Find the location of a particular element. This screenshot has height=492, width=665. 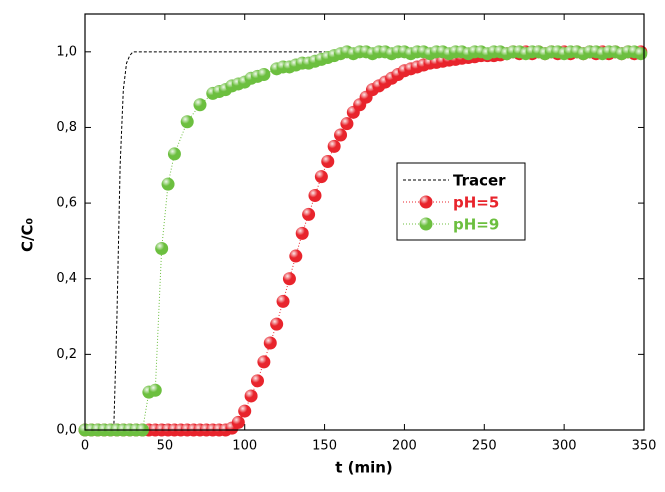

y-tick-label: 0,8 is located at coordinates (66, 127).